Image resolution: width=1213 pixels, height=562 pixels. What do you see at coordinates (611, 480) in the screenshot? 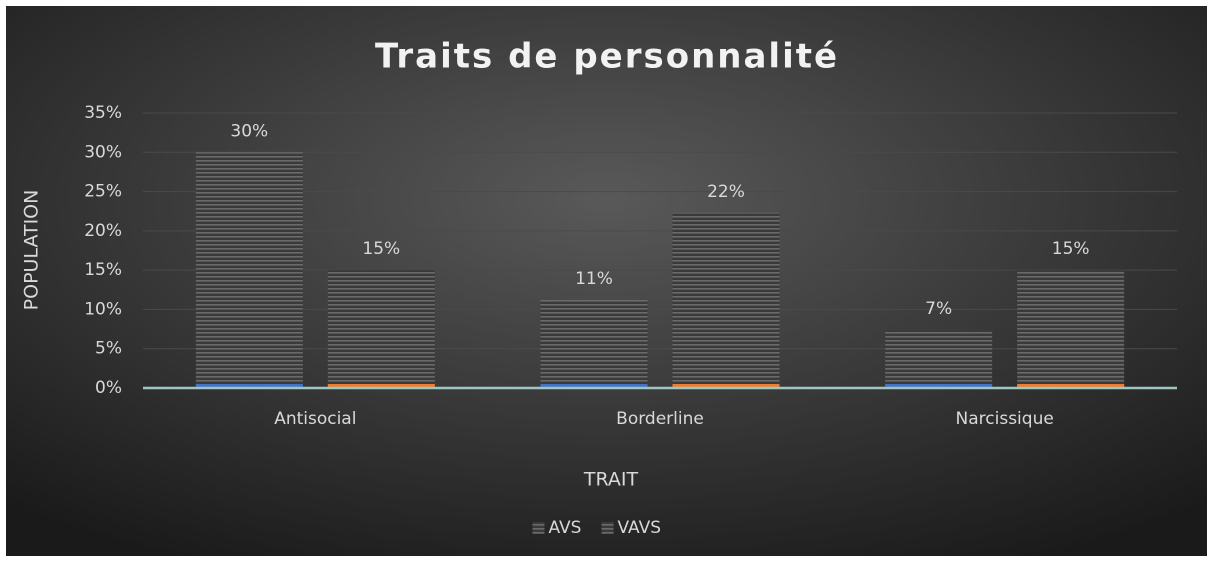
I see `x-axis-label: TRAIT` at bounding box center [611, 480].